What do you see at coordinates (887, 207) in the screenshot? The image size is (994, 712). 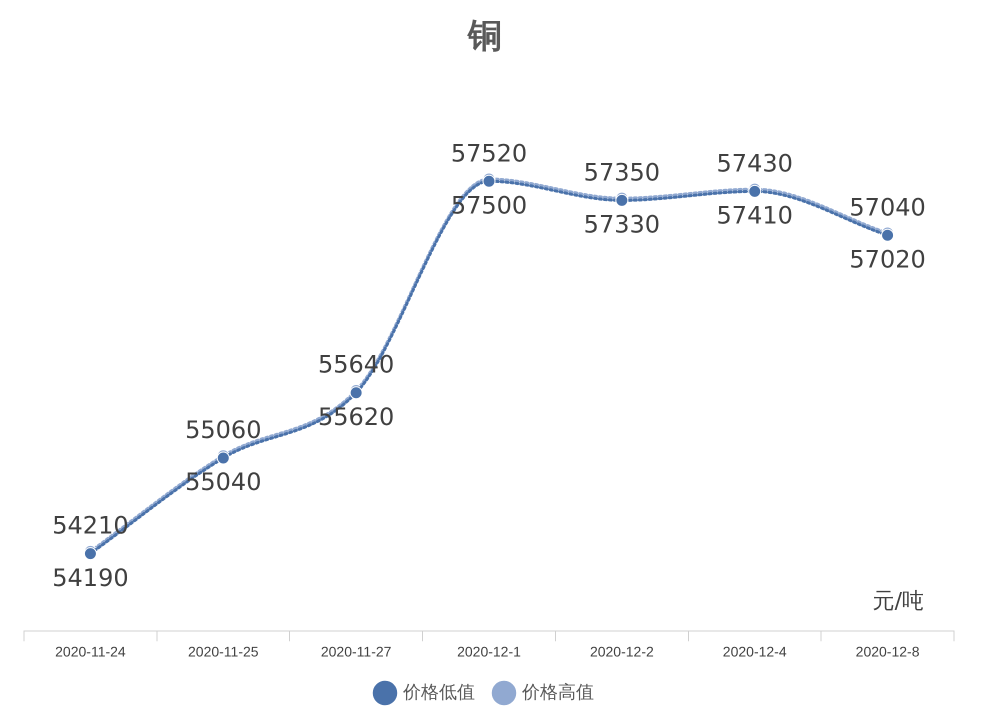 I see `data-label: 57040` at bounding box center [887, 207].